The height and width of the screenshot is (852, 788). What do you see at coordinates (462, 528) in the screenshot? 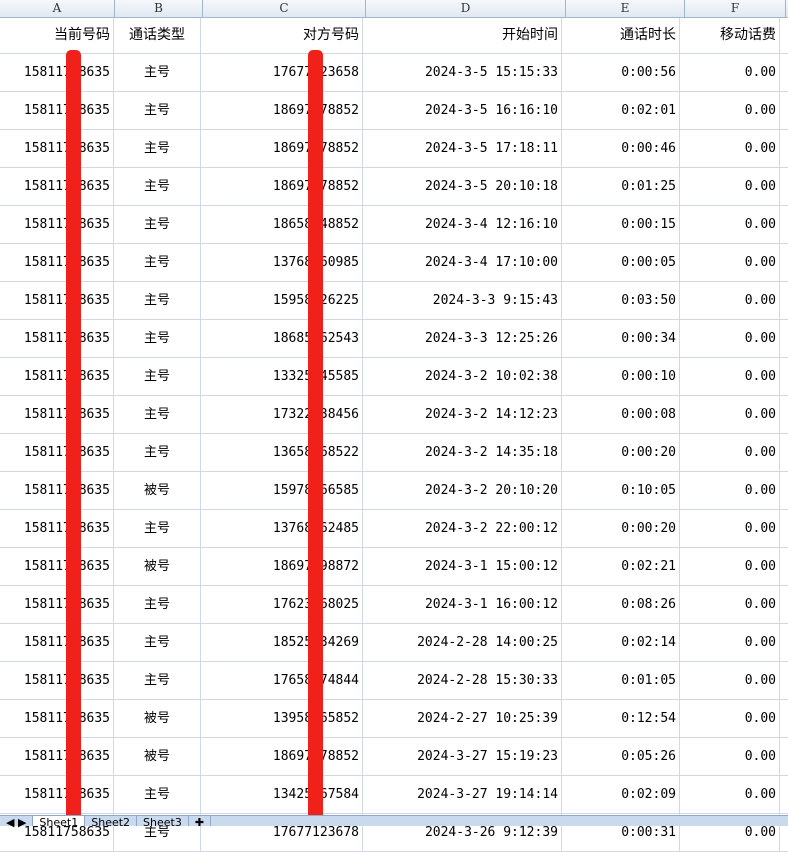
I see `cell: 2024-3-2 22:00:12` at bounding box center [462, 528].